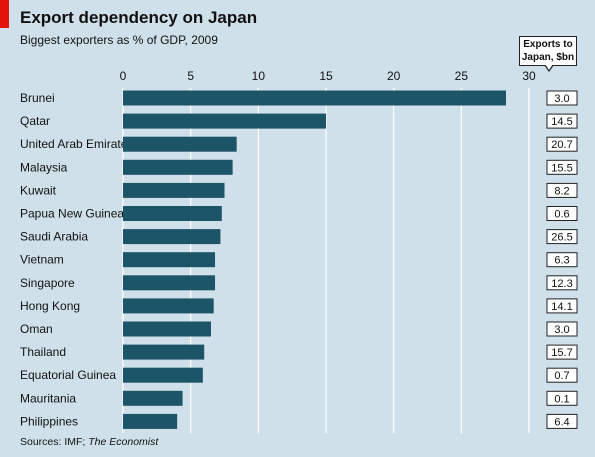  I want to click on category-label: Thailand, so click(43, 352).